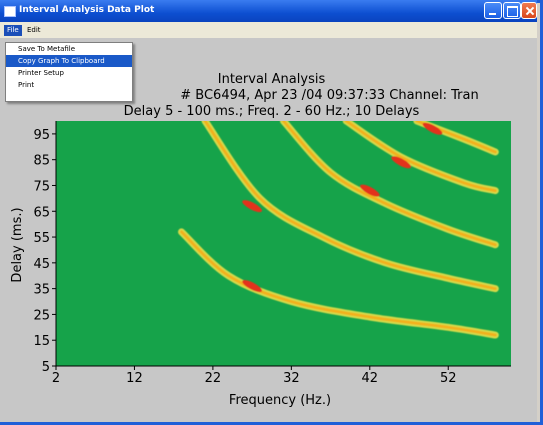 The width and height of the screenshot is (543, 425). Describe the element at coordinates (268, 11) in the screenshot. I see `title-bar: Interval Analysis Data Plot` at that location.